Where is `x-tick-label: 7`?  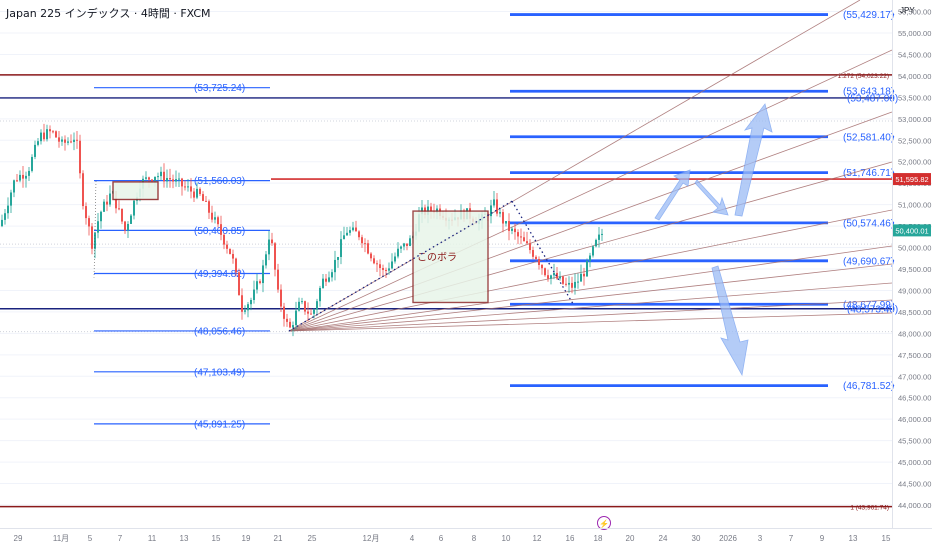
x-tick-label: 7 is located at coordinates (791, 538).